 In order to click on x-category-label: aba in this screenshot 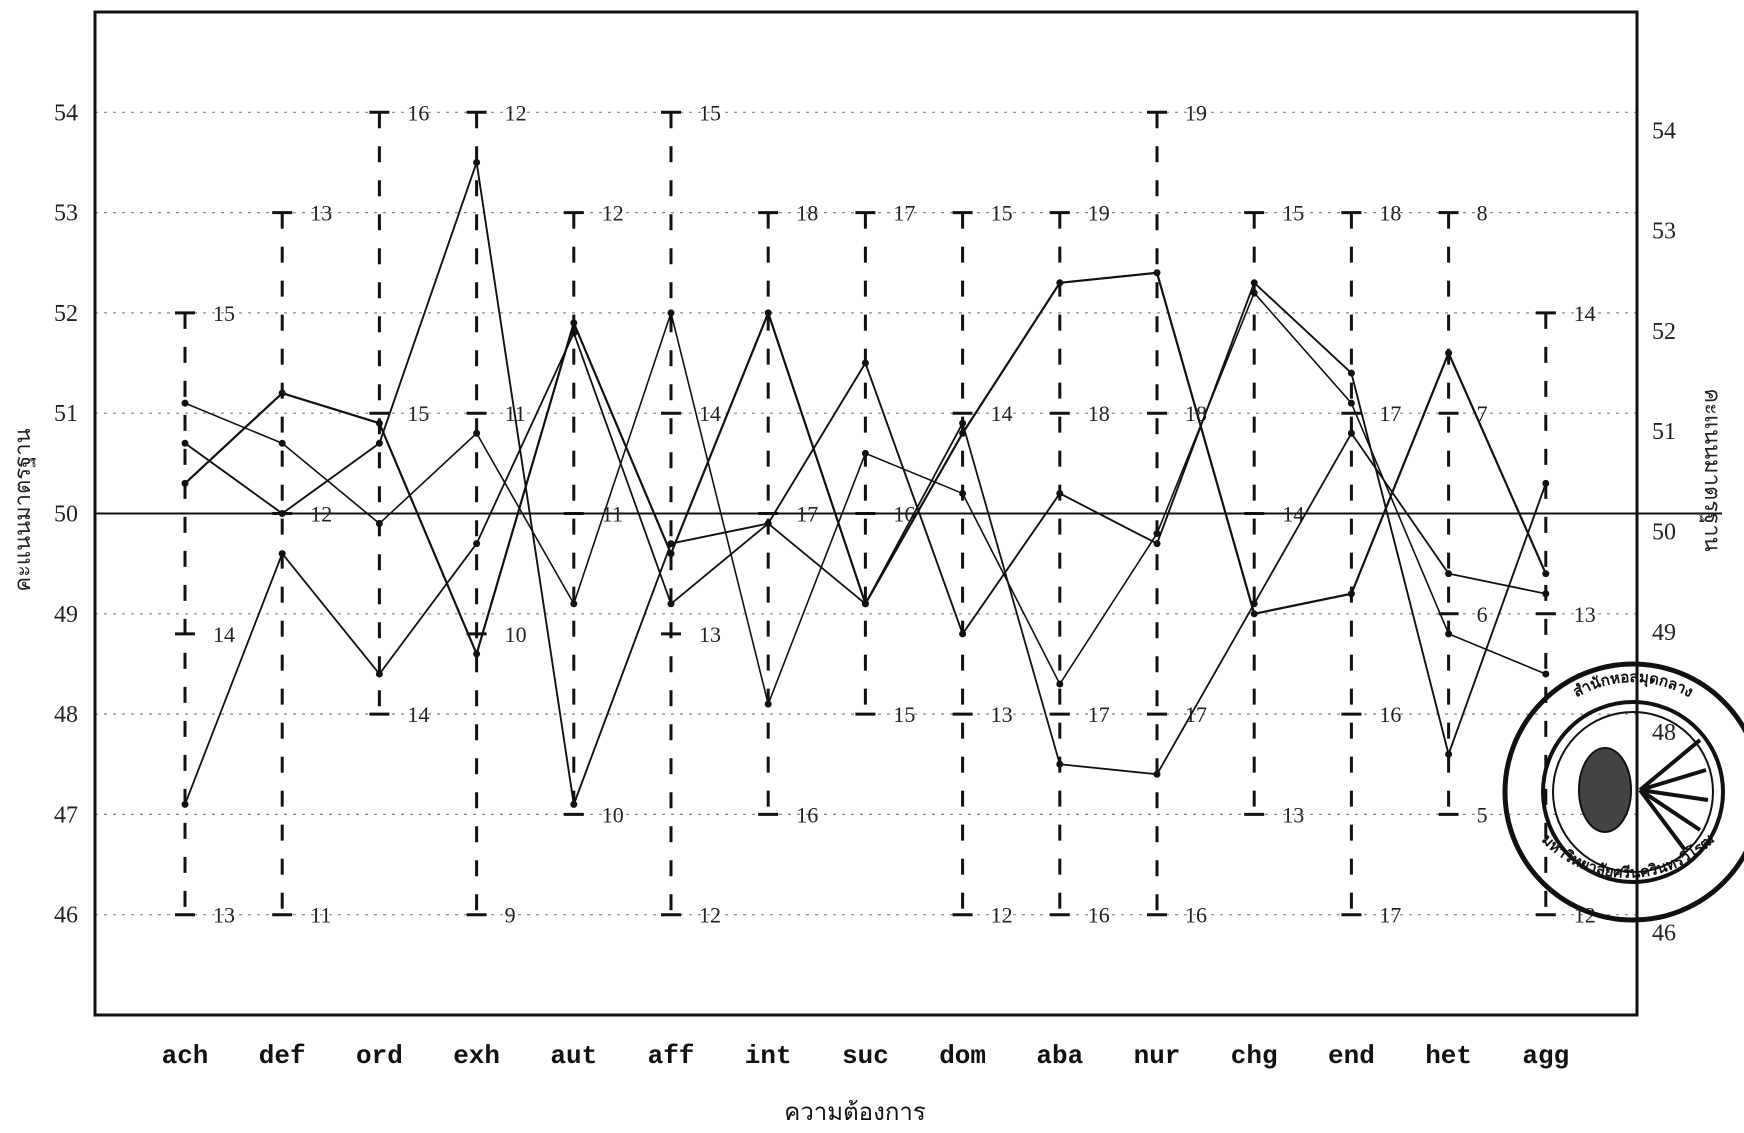, I will do `click(1059, 1056)`.